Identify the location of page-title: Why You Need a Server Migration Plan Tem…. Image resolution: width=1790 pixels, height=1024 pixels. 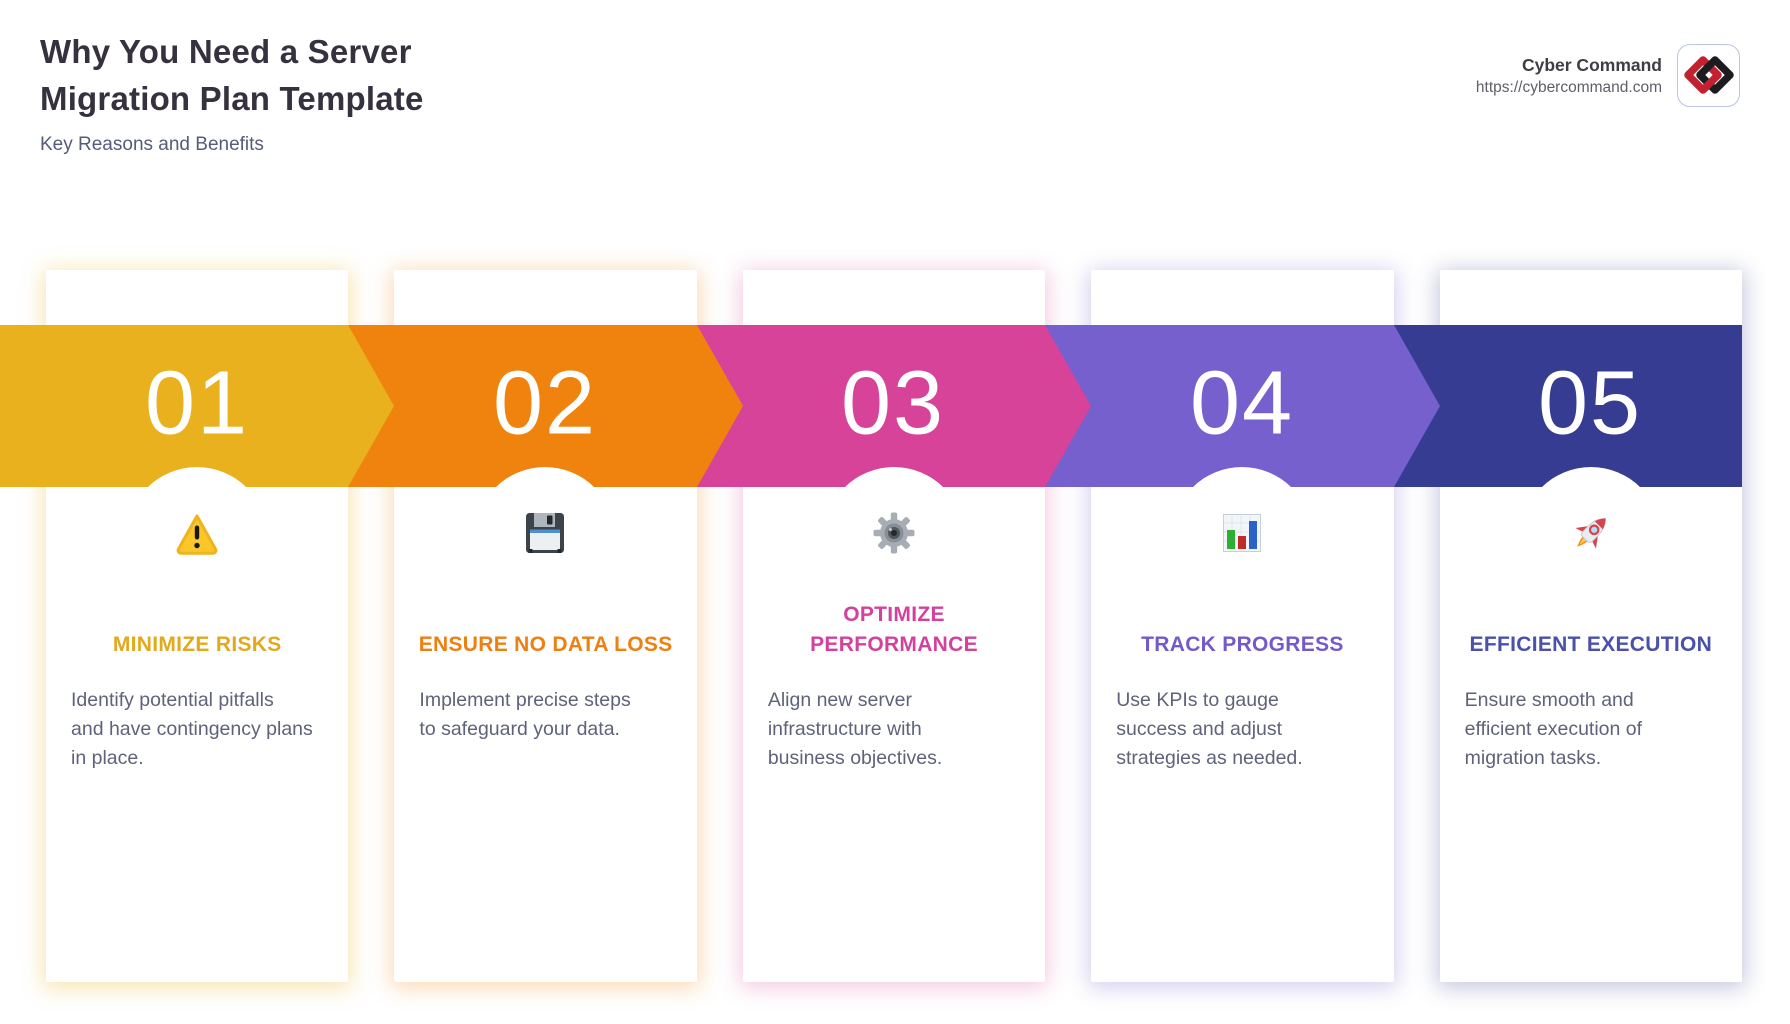
(232, 75).